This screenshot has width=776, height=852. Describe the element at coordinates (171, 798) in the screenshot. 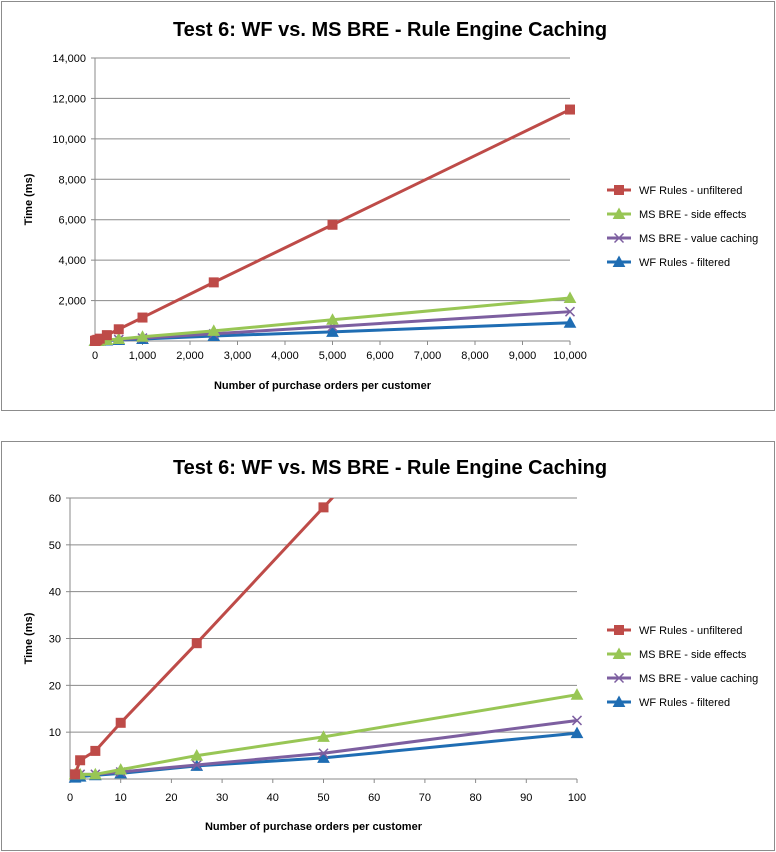

I see `x-tick-label: 20` at that location.